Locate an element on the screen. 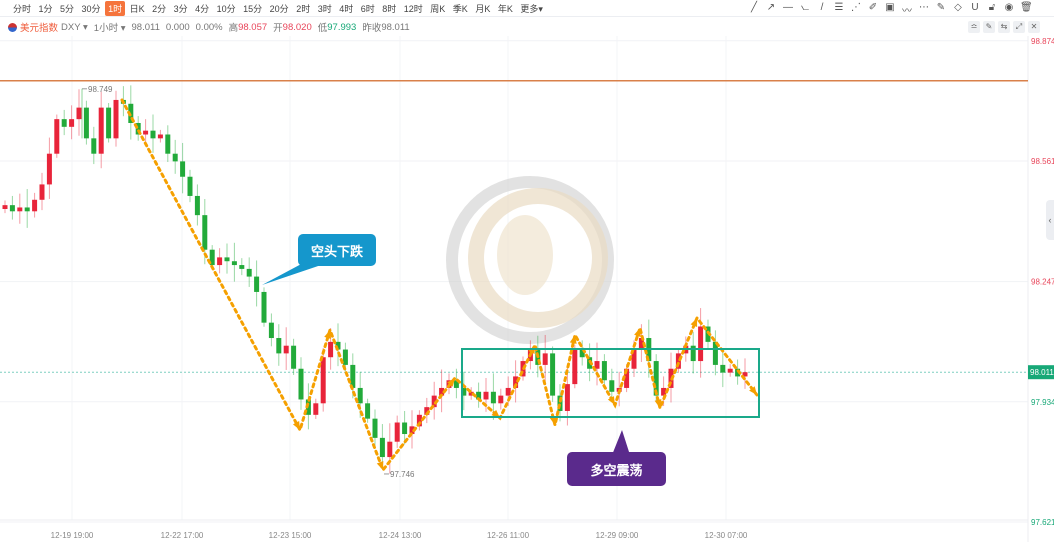  period-tab: 6时 is located at coordinates (367, 8).